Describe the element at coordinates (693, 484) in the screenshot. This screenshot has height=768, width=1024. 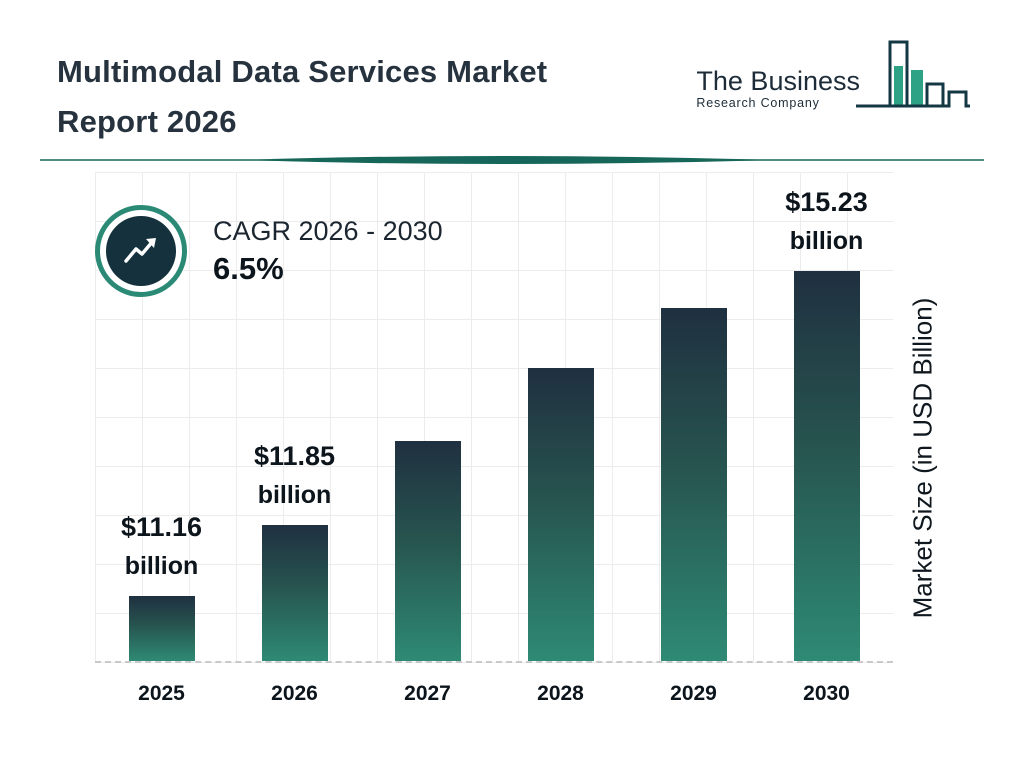
I see `bar-2029` at that location.